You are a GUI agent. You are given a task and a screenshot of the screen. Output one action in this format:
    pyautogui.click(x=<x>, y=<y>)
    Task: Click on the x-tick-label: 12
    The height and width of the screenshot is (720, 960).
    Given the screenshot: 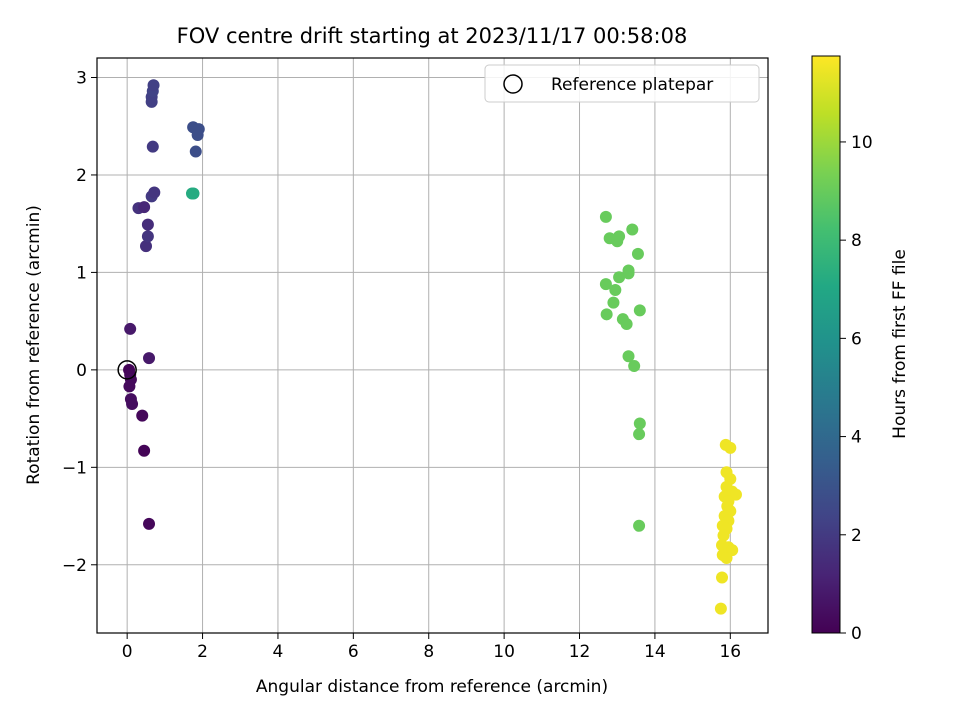 What is the action you would take?
    pyautogui.click(x=580, y=652)
    